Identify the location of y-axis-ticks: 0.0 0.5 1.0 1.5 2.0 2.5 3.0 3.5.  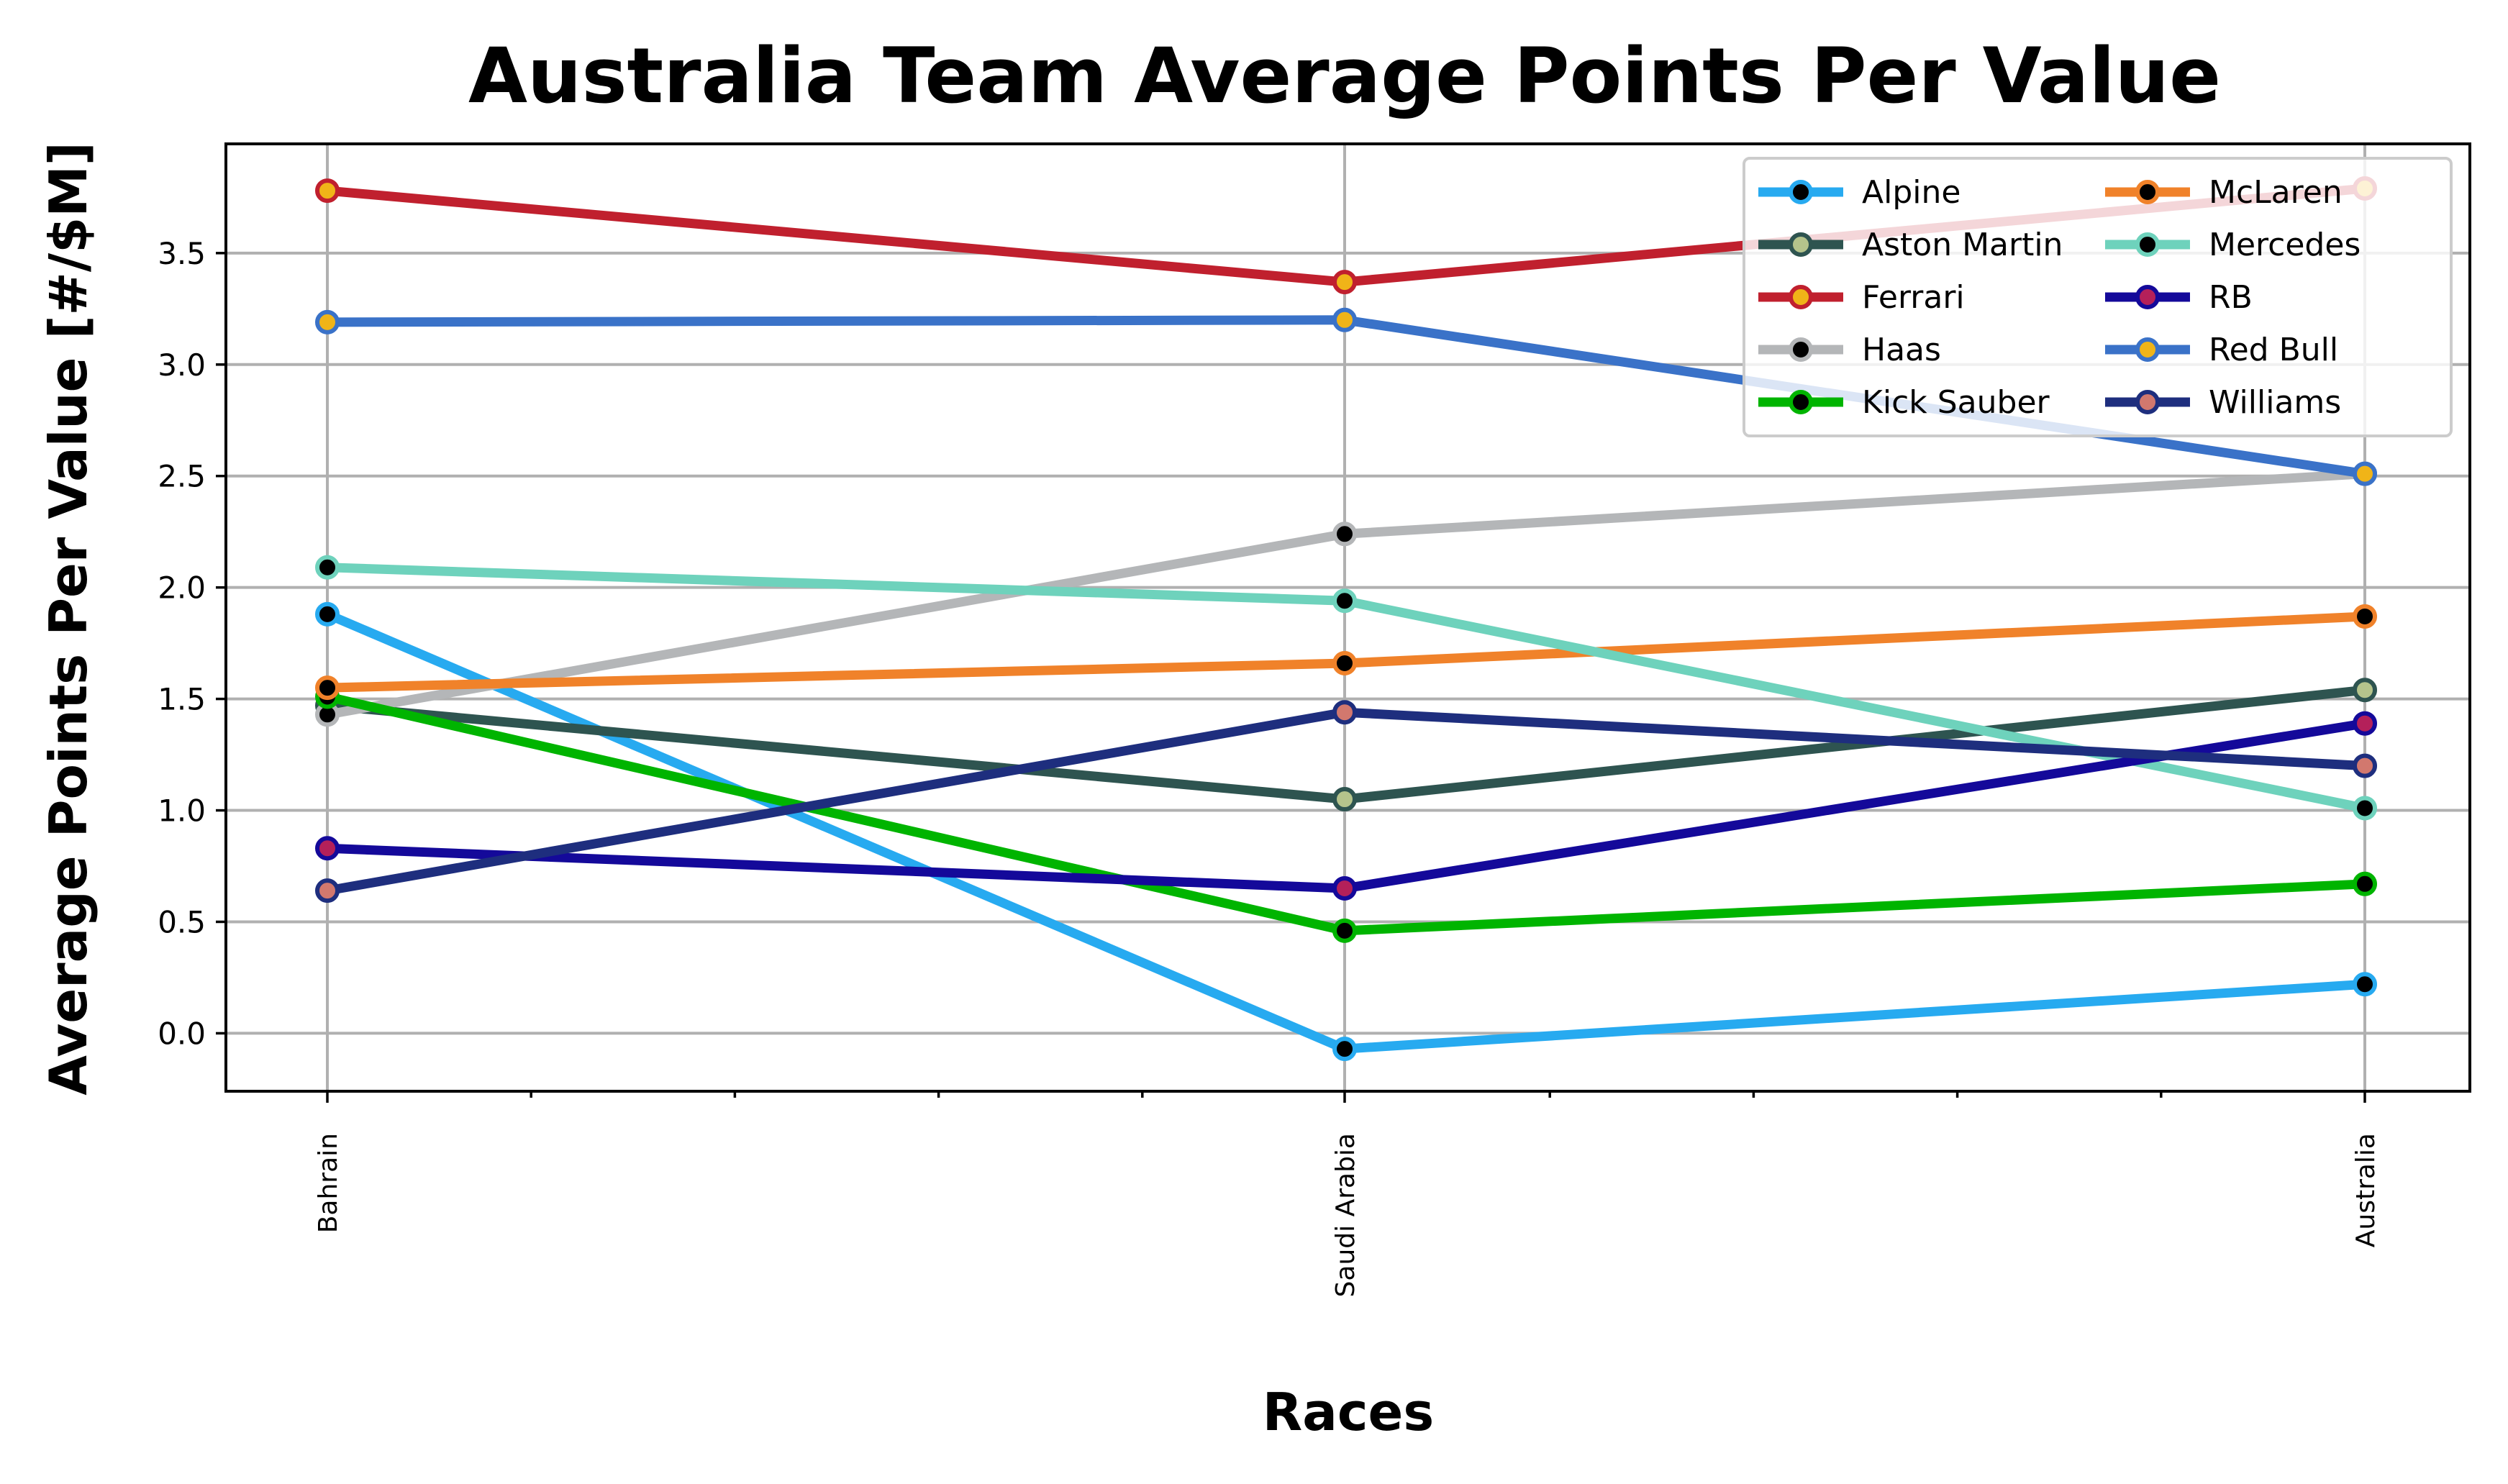
(192, 643).